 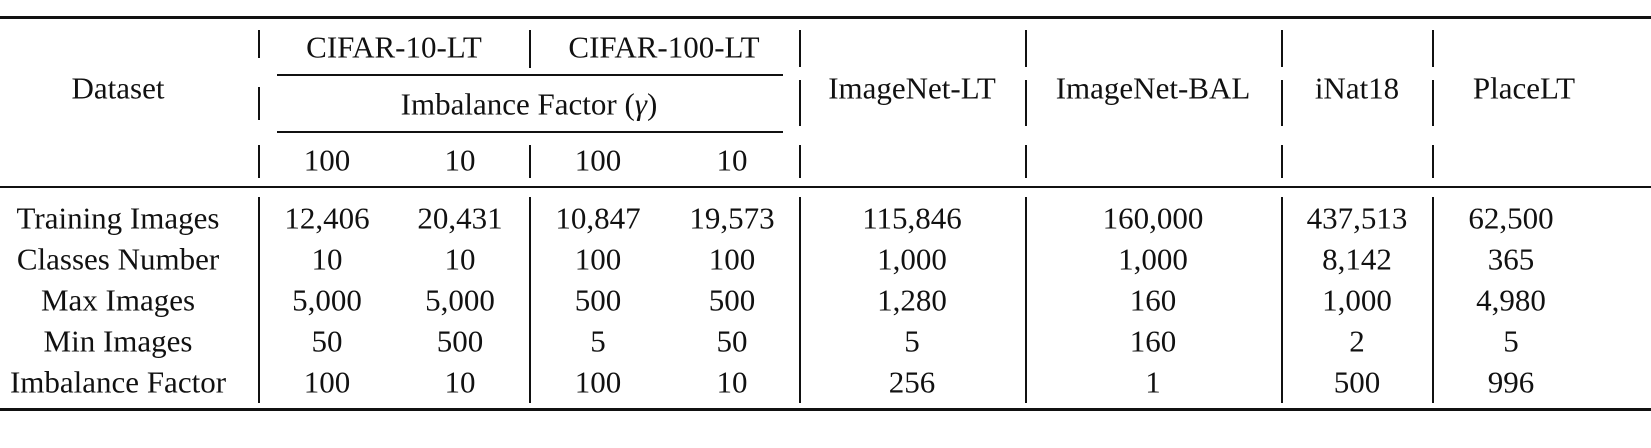 I want to click on row-label: Classes Number, so click(x=118, y=259).